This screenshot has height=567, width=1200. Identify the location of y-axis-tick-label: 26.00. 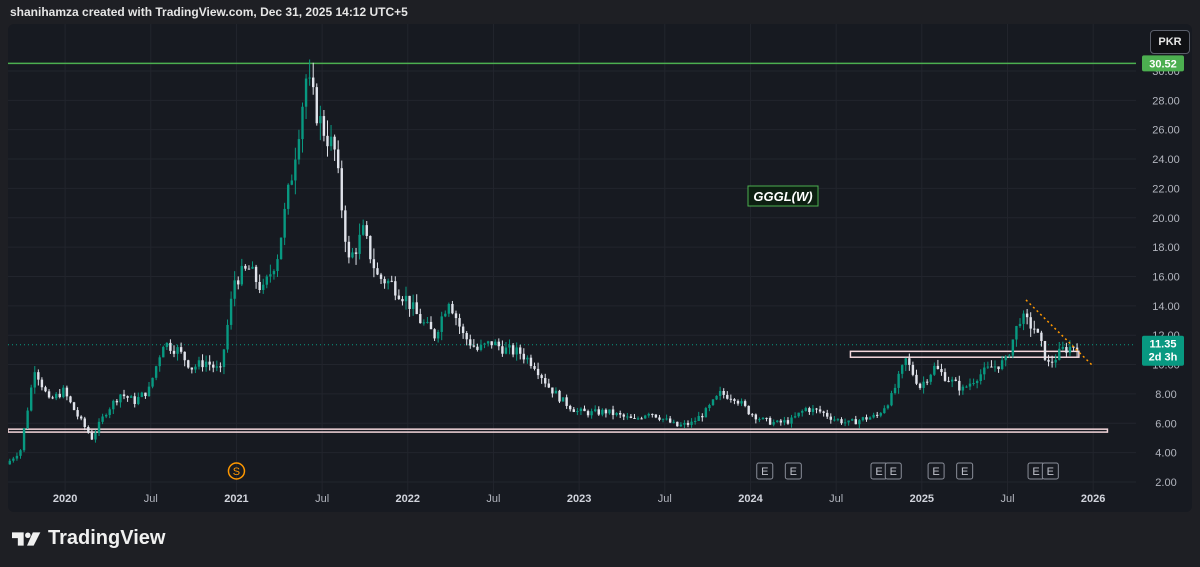
(1166, 131).